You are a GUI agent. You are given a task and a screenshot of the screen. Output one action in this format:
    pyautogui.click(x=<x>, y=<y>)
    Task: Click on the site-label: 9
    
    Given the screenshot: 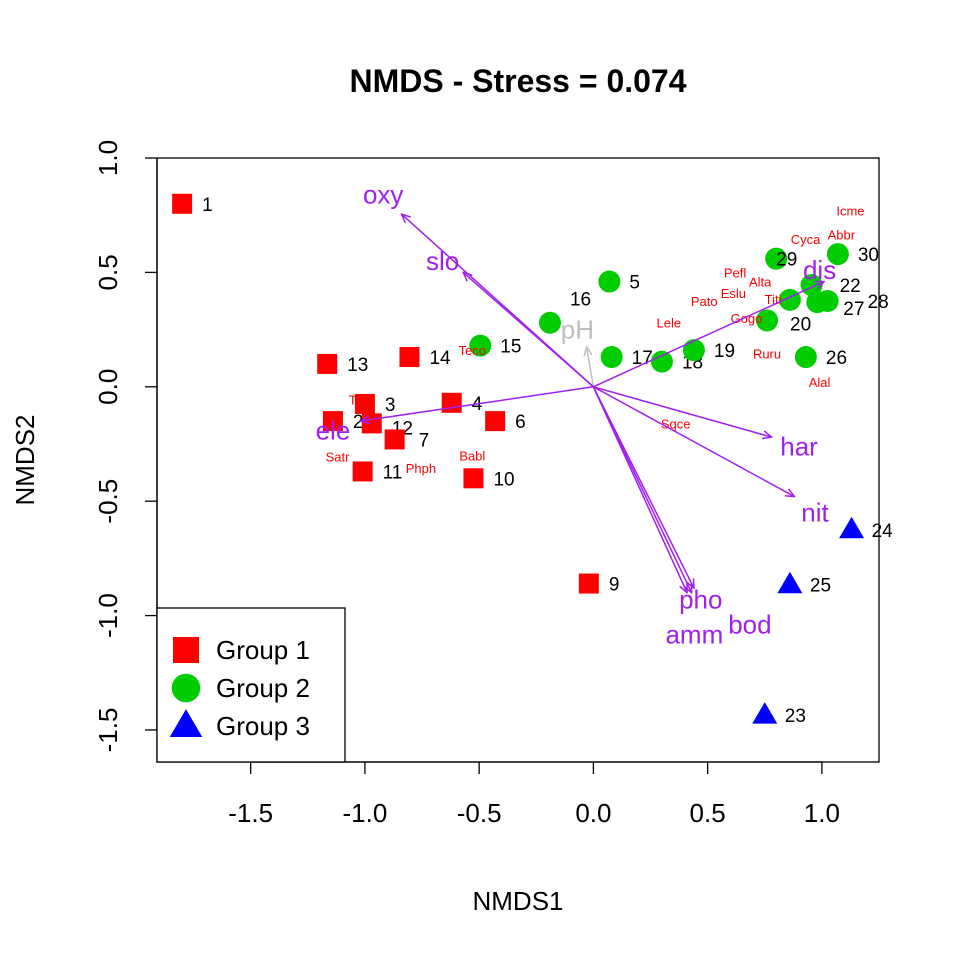 What is the action you would take?
    pyautogui.click(x=614, y=585)
    